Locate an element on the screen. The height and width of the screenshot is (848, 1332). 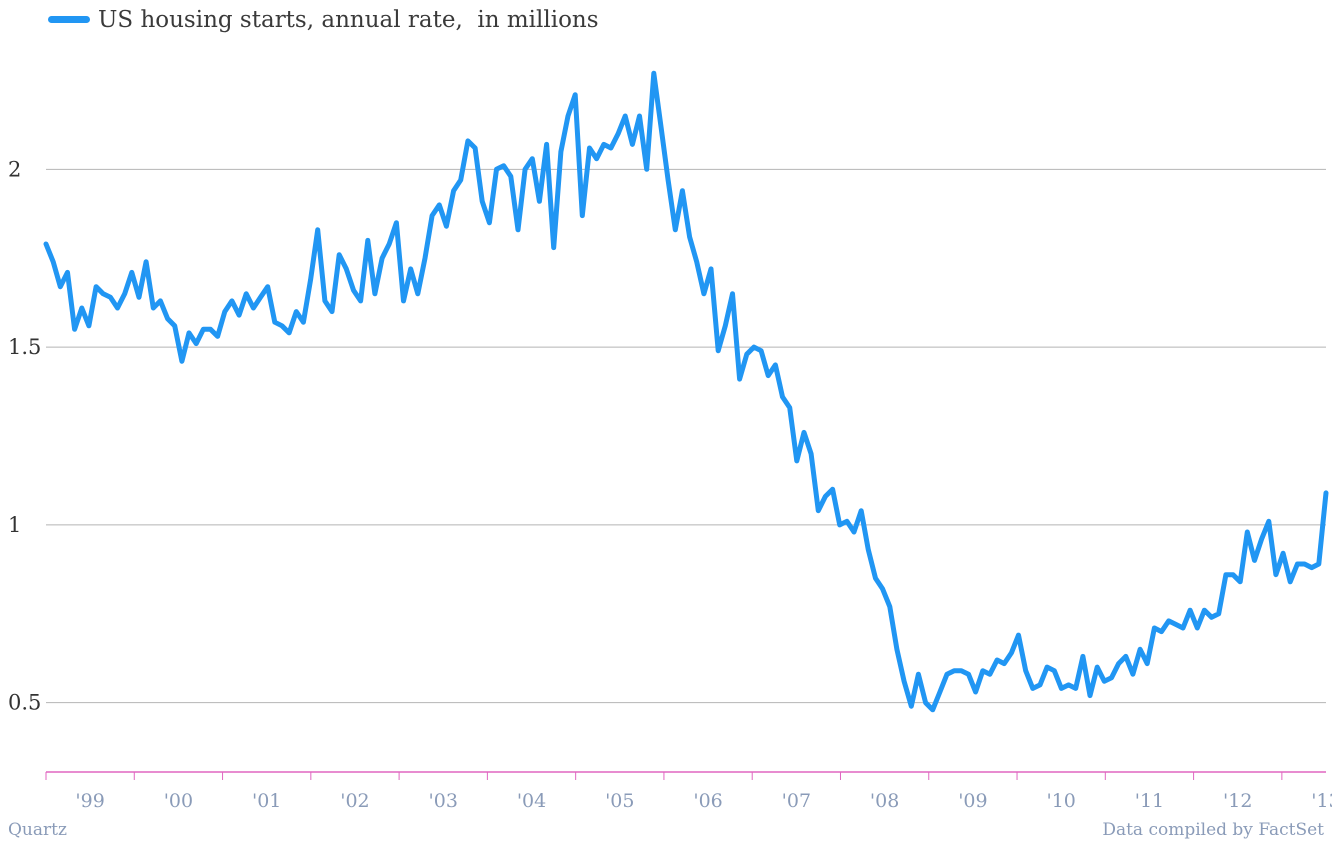
source-credit-right: Data compiled by FactSet is located at coordinates (1213, 830).